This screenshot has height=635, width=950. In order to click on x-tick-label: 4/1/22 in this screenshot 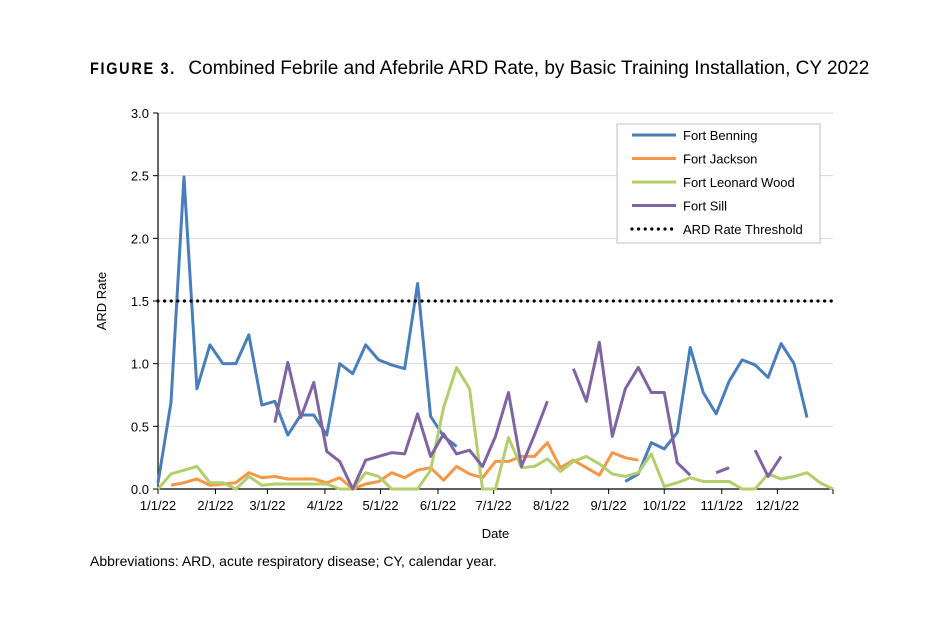, I will do `click(325, 505)`.